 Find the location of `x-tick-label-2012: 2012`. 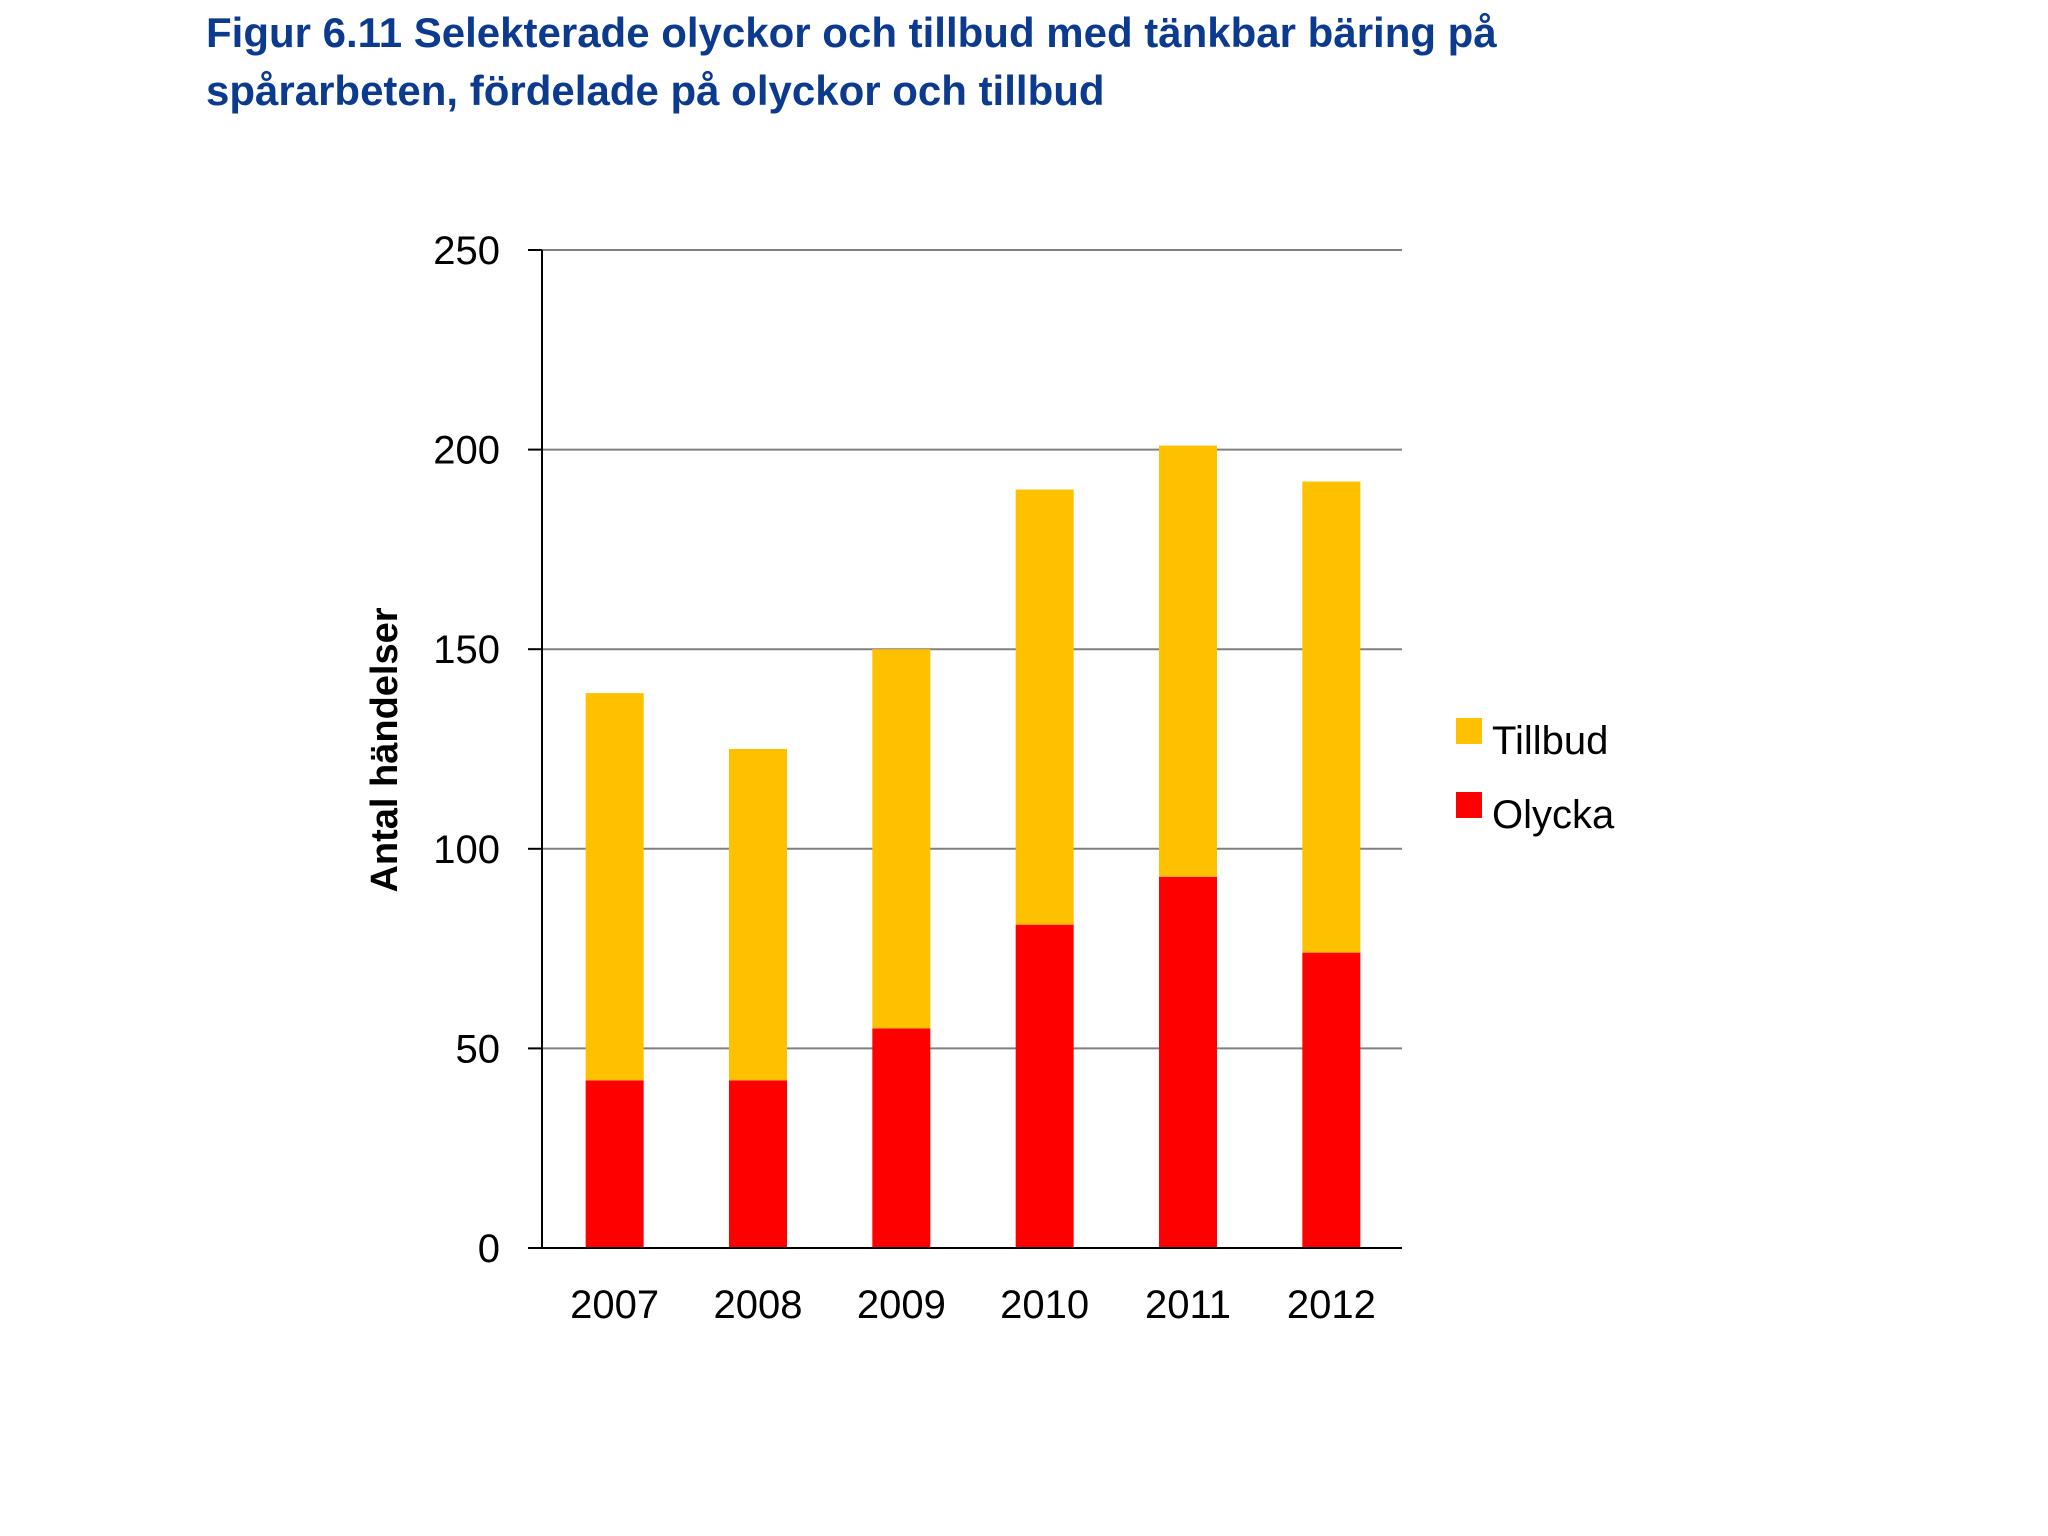

x-tick-label-2012: 2012 is located at coordinates (1331, 1305).